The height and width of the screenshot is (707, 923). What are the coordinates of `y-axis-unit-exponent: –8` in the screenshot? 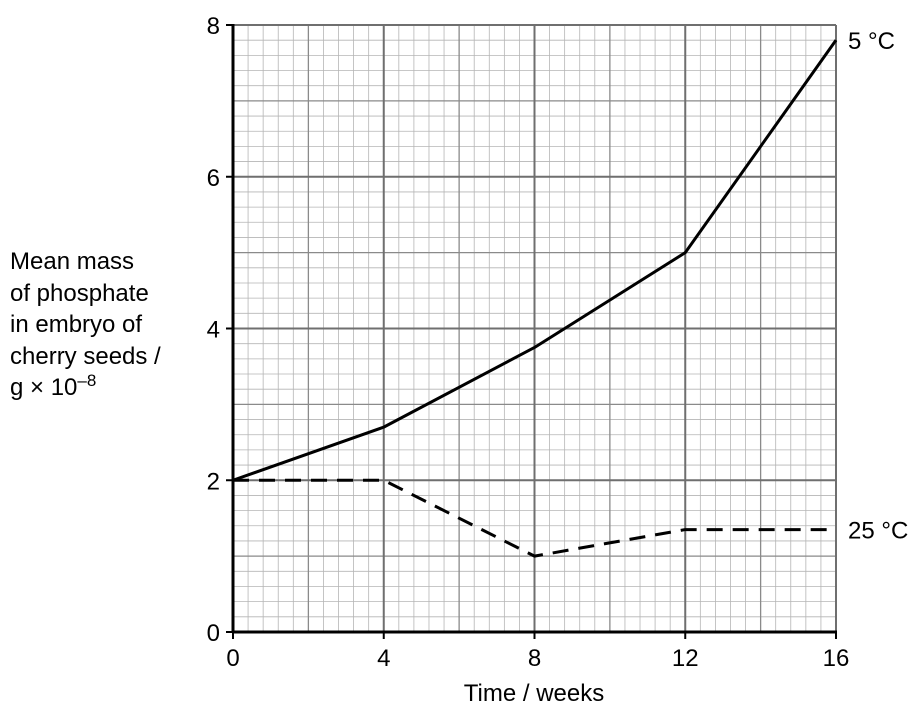 It's located at (87, 380).